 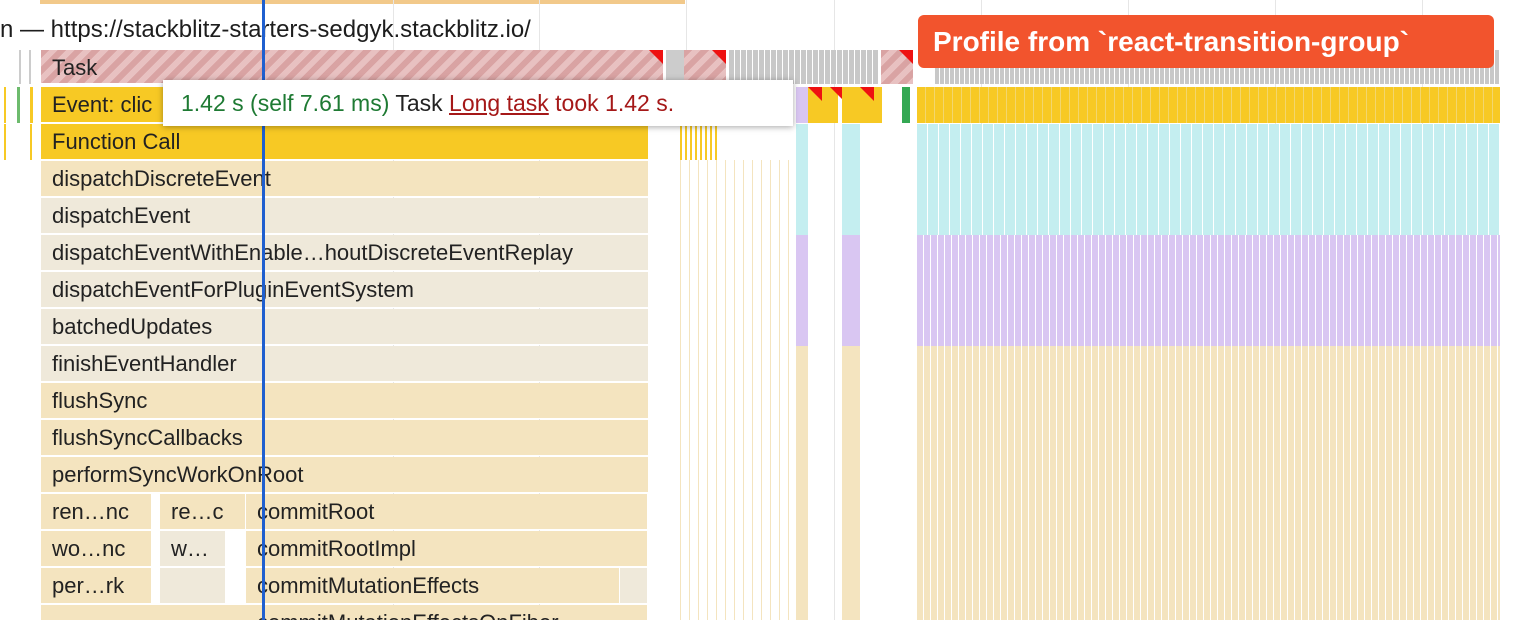 I want to click on frame-label: finishEventHandler, so click(x=144, y=363).